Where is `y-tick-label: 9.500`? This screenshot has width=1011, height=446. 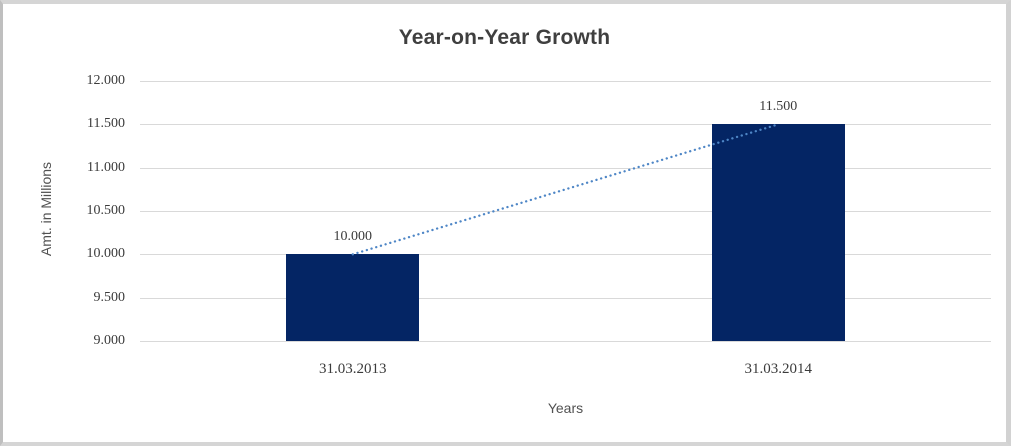 y-tick-label: 9.500 is located at coordinates (109, 297).